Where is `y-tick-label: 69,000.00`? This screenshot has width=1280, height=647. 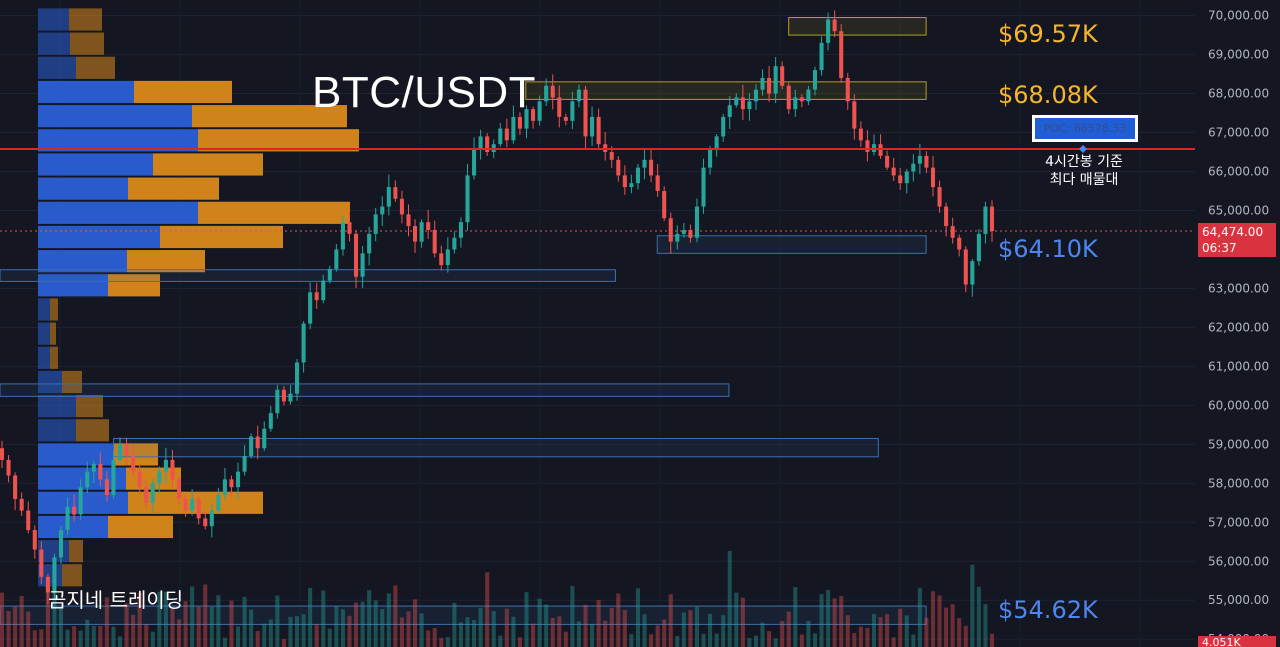 y-tick-label: 69,000.00 is located at coordinates (1238, 55).